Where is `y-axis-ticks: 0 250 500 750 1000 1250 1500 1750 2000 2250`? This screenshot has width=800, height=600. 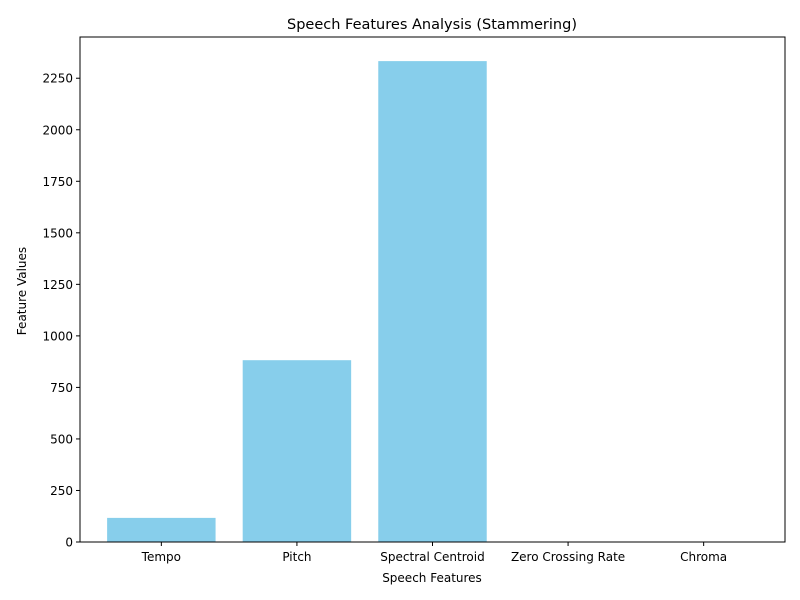 y-axis-ticks: 0 250 500 750 1000 1250 1500 1750 2000 2250 is located at coordinates (61, 311).